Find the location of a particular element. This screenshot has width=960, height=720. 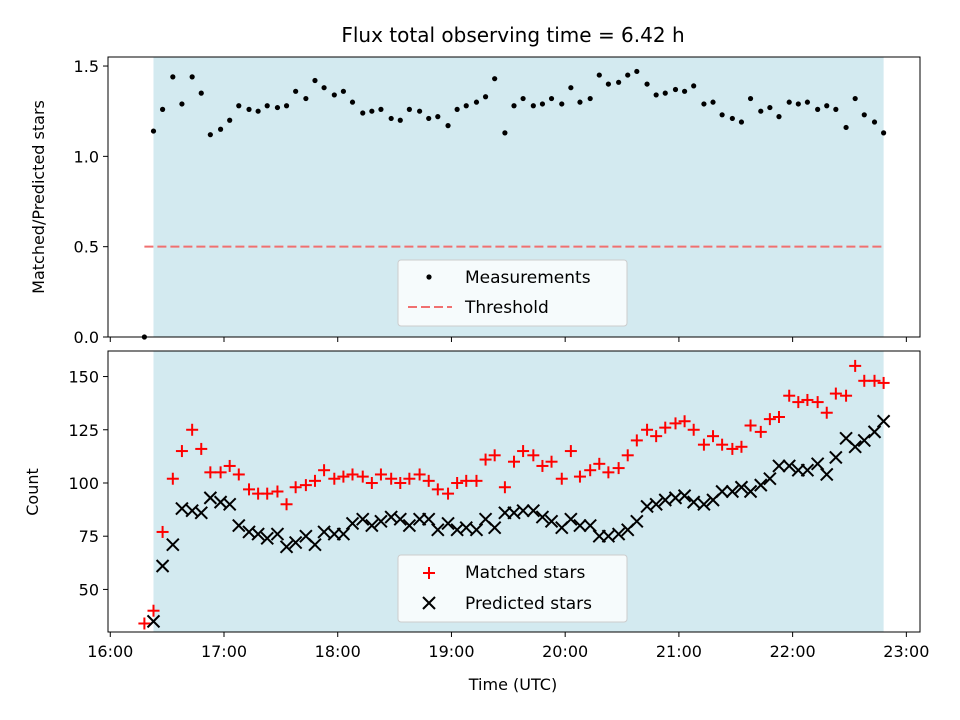

top-legend-box is located at coordinates (512, 293).